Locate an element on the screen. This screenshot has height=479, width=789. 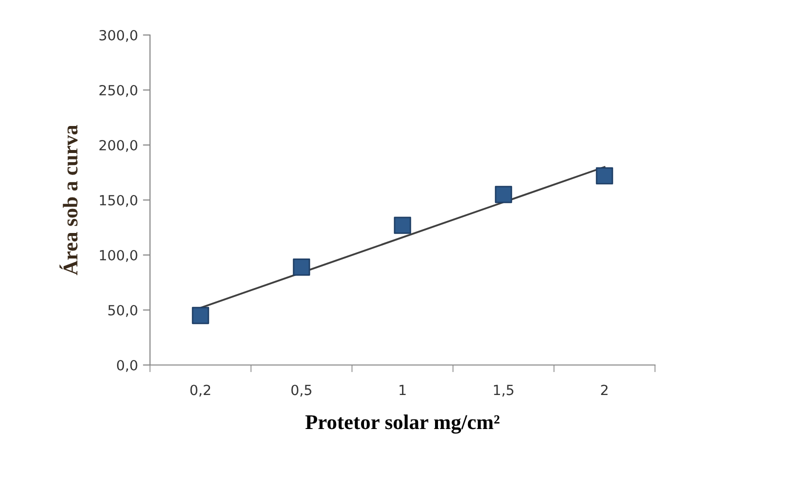
y-tick-label: 0,0 is located at coordinates (127, 366).